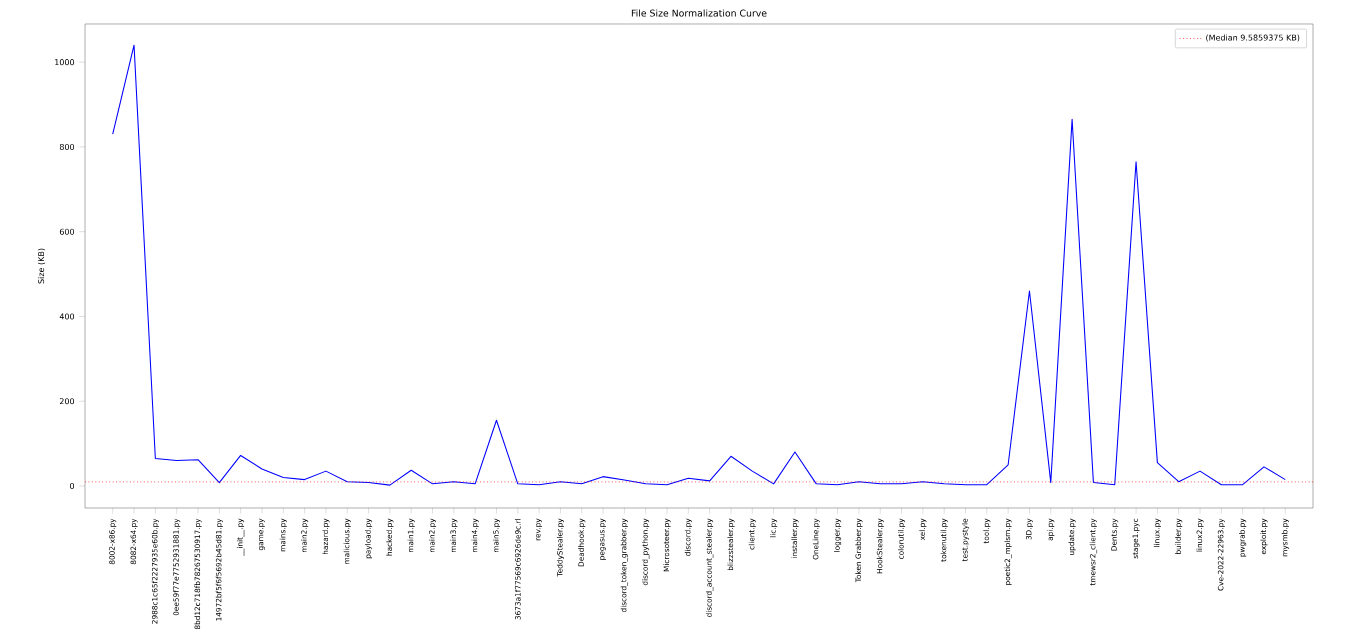  What do you see at coordinates (72, 485) in the screenshot?
I see `y-tick-label: 0` at bounding box center [72, 485].